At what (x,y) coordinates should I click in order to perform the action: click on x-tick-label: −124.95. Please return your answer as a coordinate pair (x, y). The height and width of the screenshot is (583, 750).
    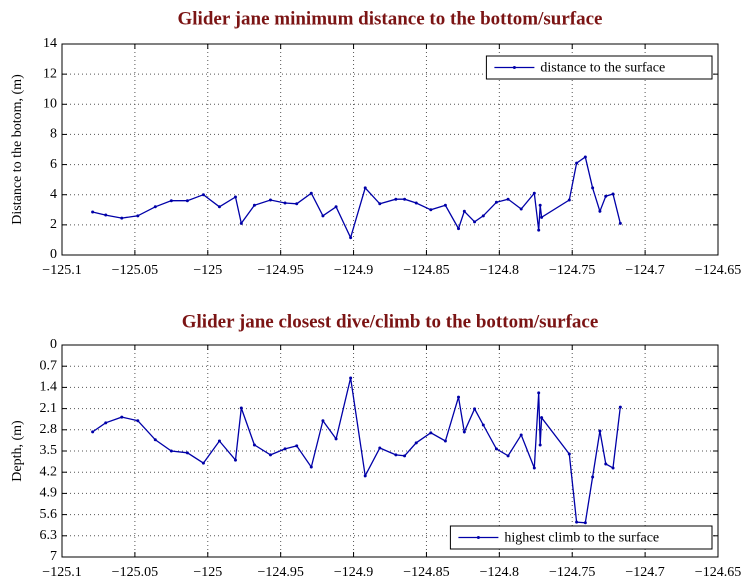
    Looking at the image, I should click on (280, 270).